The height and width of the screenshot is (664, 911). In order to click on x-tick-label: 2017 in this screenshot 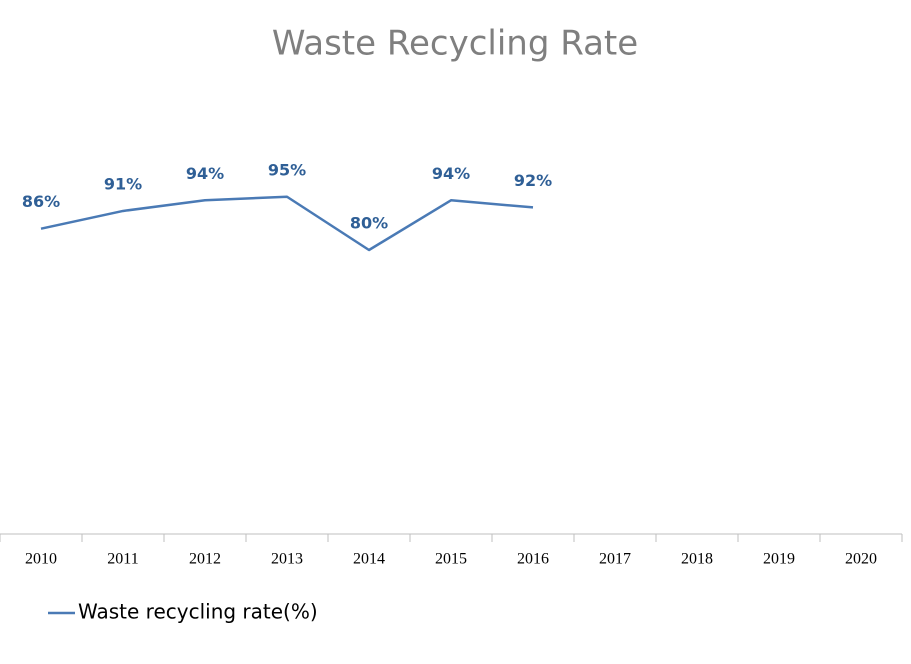, I will do `click(615, 559)`.